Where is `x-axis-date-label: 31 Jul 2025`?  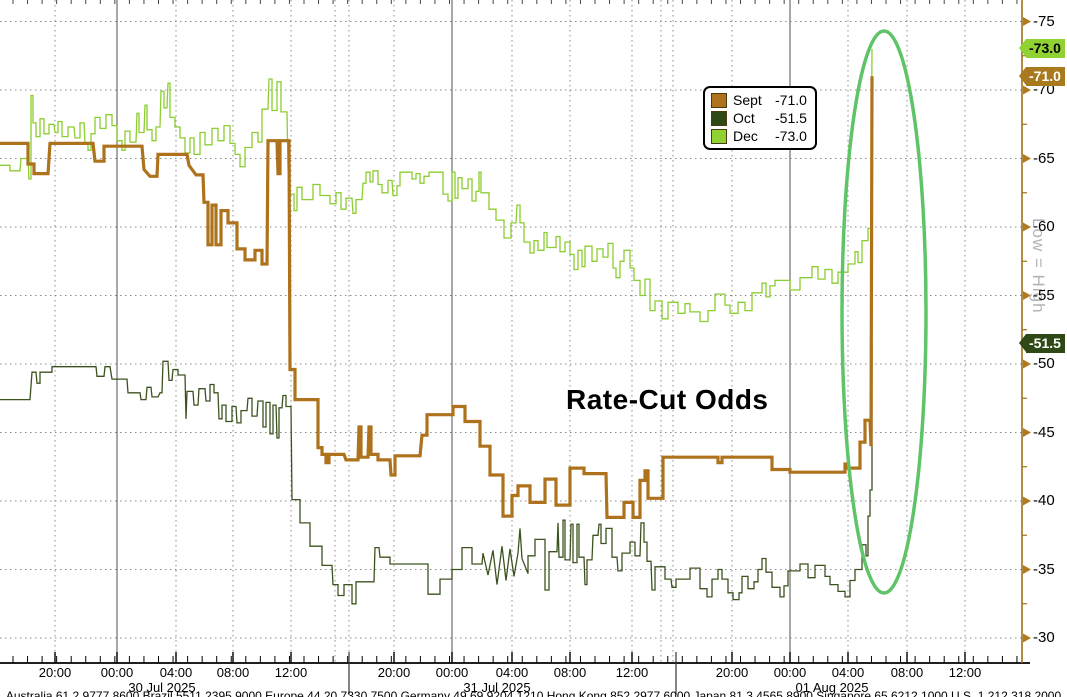
x-axis-date-label: 31 Jul 2025 is located at coordinates (497, 687).